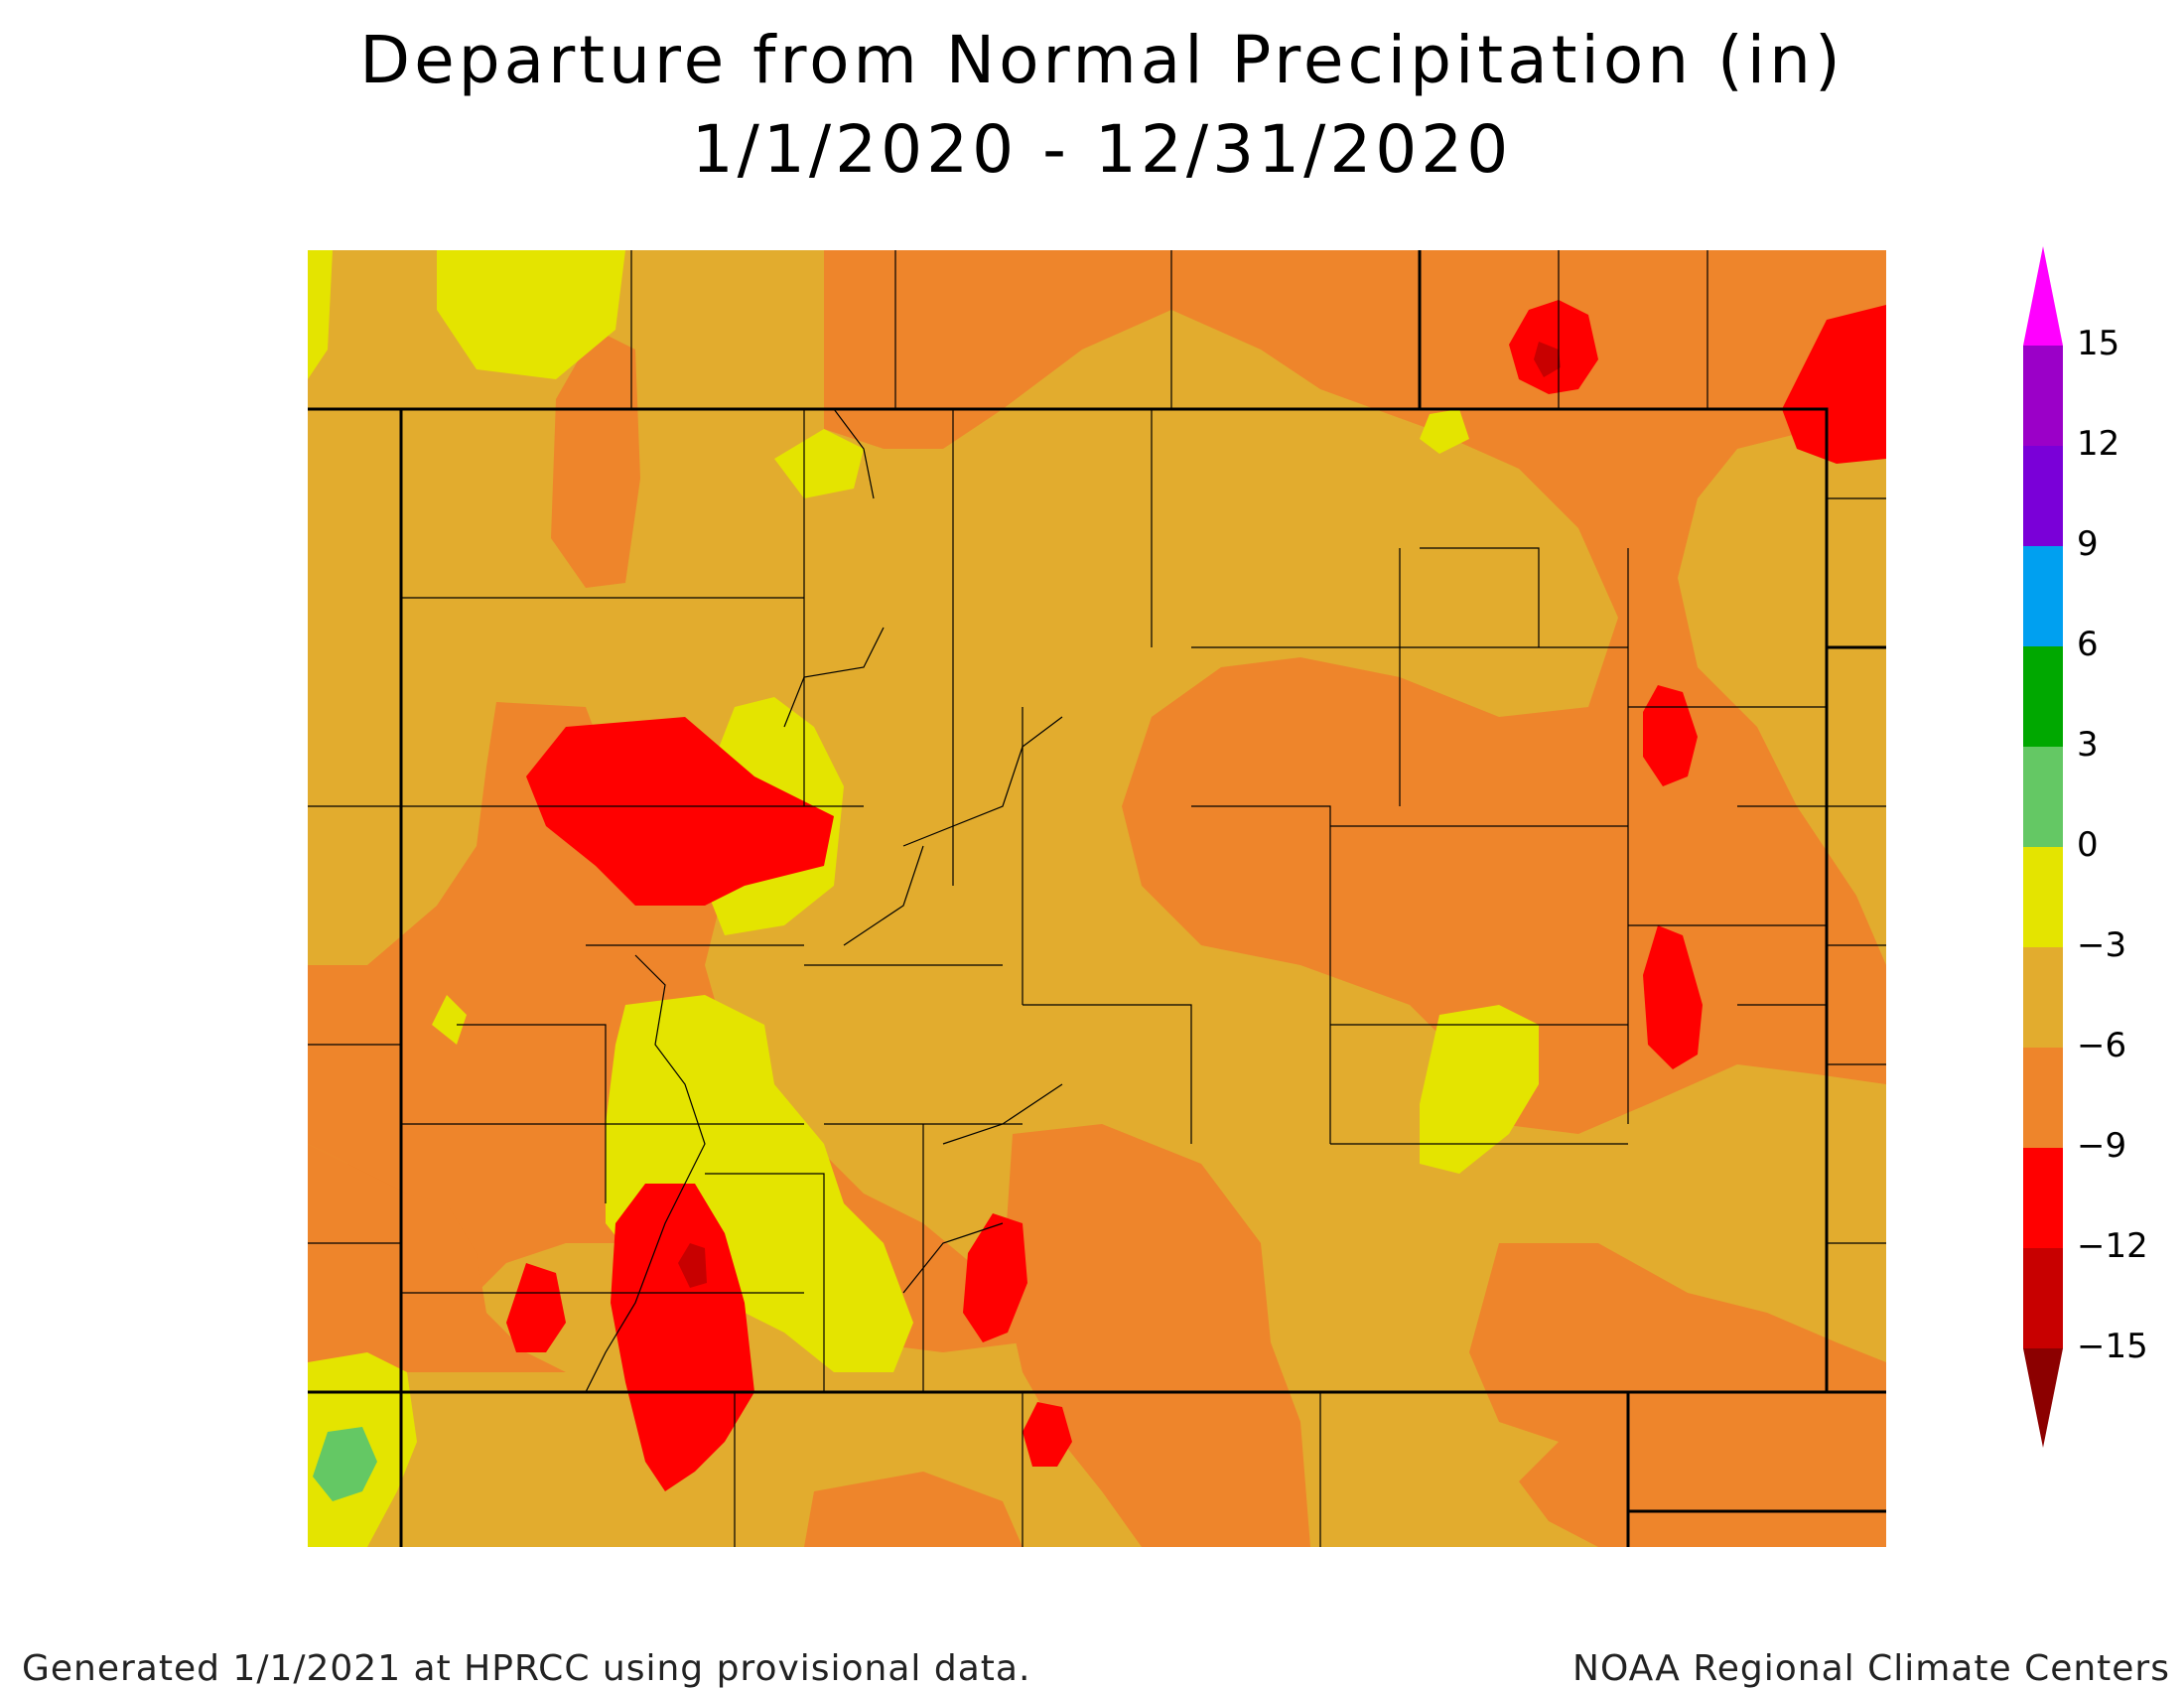 Image resolution: width=2184 pixels, height=1689 pixels. What do you see at coordinates (2112, 1346) in the screenshot?
I see `legend-tick-label: −15` at bounding box center [2112, 1346].